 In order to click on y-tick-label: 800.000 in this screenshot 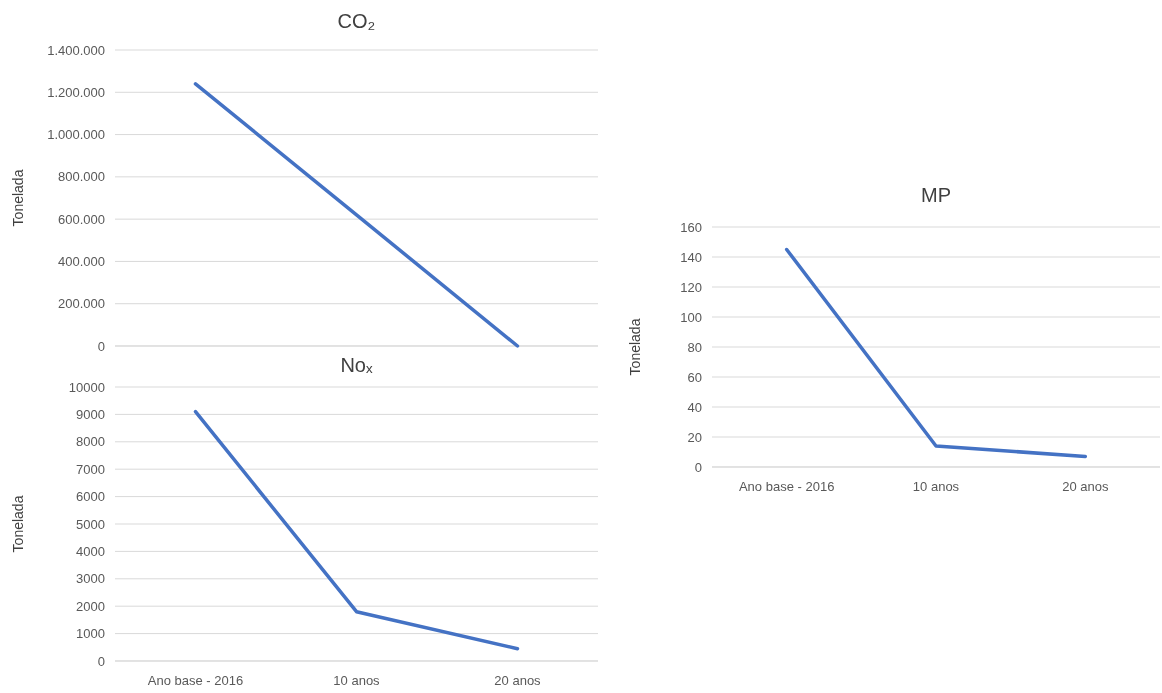, I will do `click(81, 177)`.